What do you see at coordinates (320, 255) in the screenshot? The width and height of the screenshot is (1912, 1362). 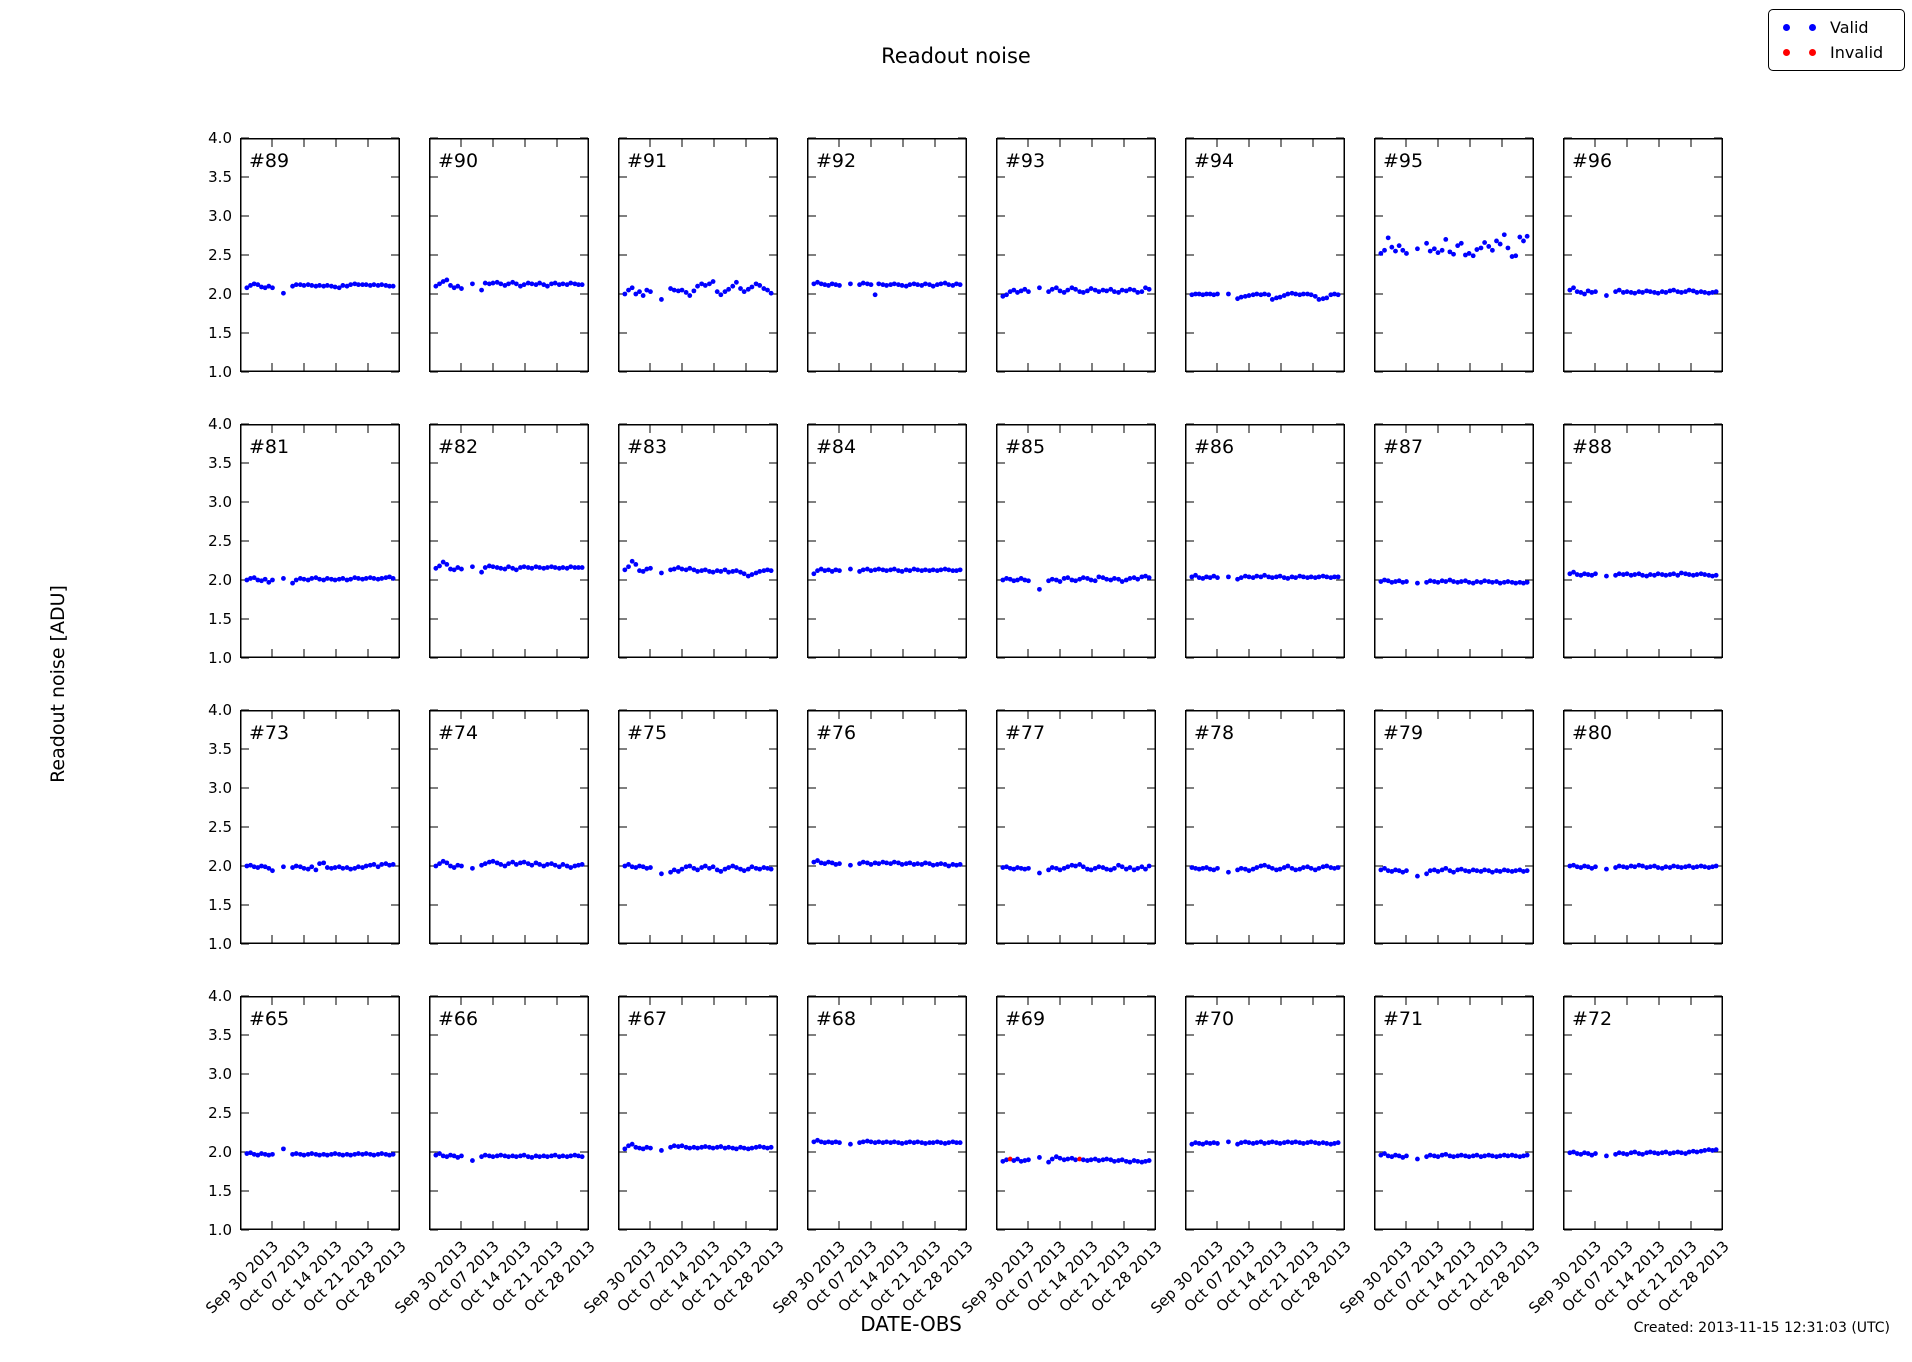 I see `subplot-89: #89` at bounding box center [320, 255].